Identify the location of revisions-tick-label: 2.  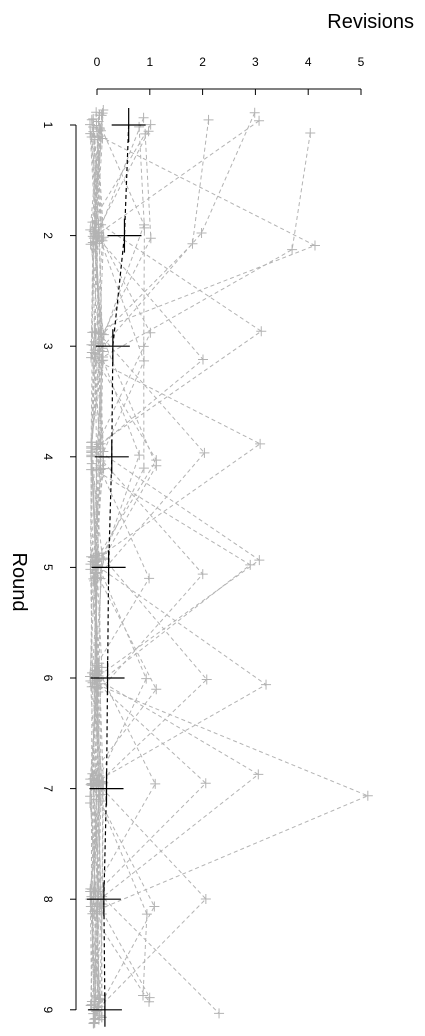
(202, 62).